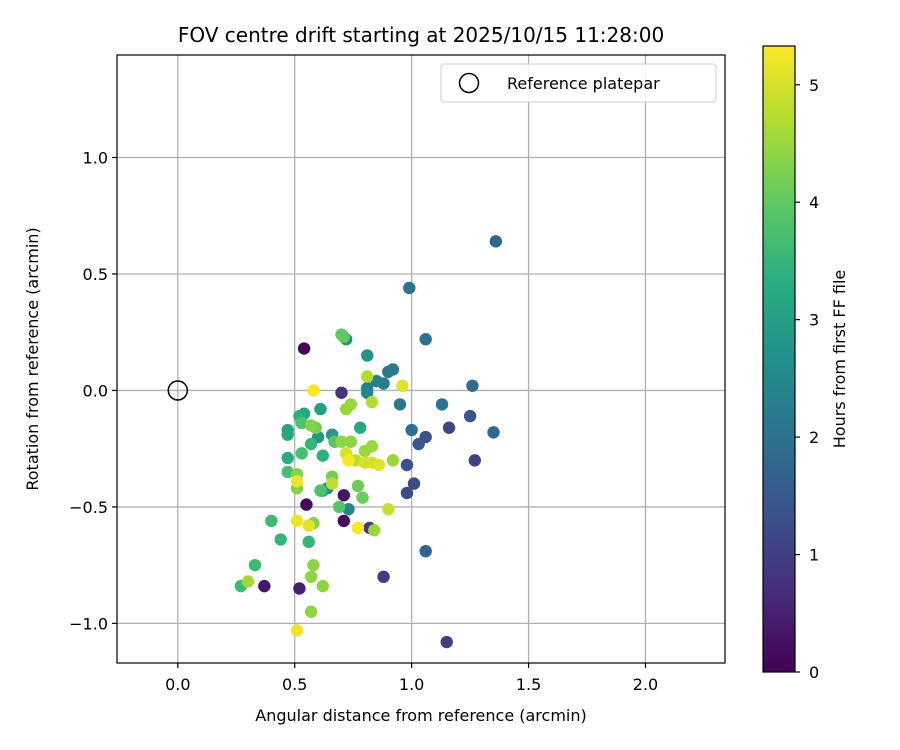 The image size is (900, 750). I want to click on colorbar-tick-label: 1, so click(814, 555).